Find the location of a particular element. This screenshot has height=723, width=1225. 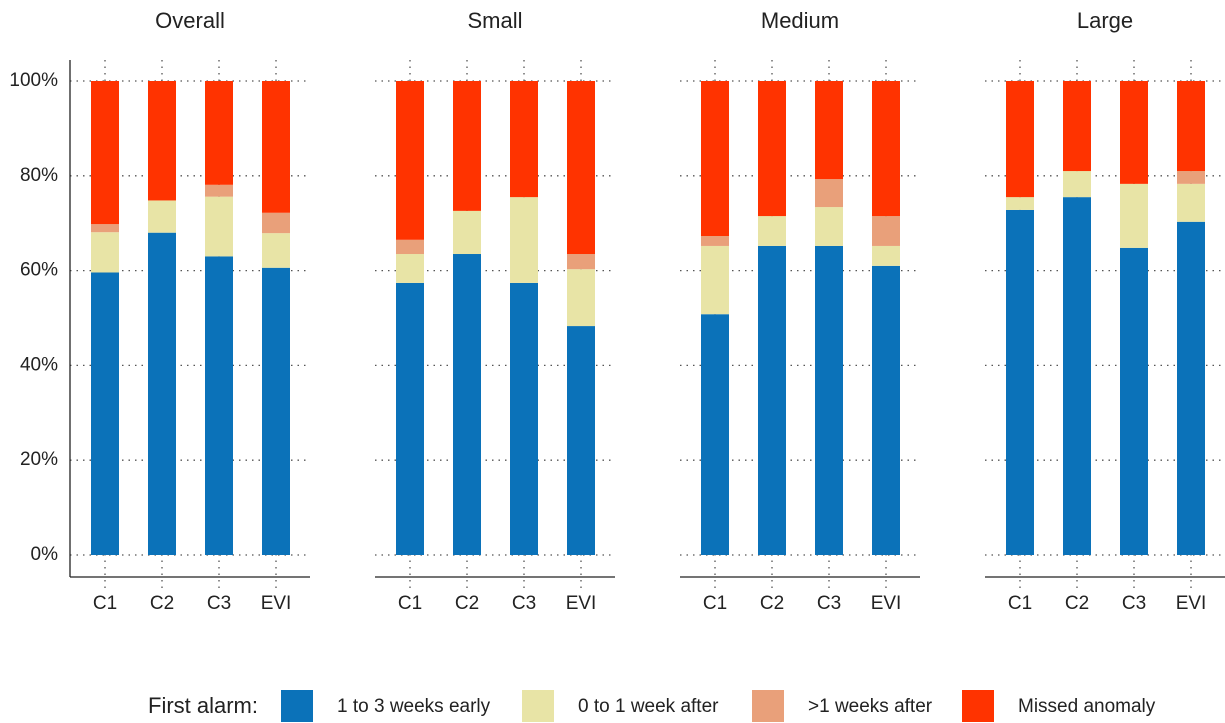

y-tick-label: 60% is located at coordinates (39, 270).